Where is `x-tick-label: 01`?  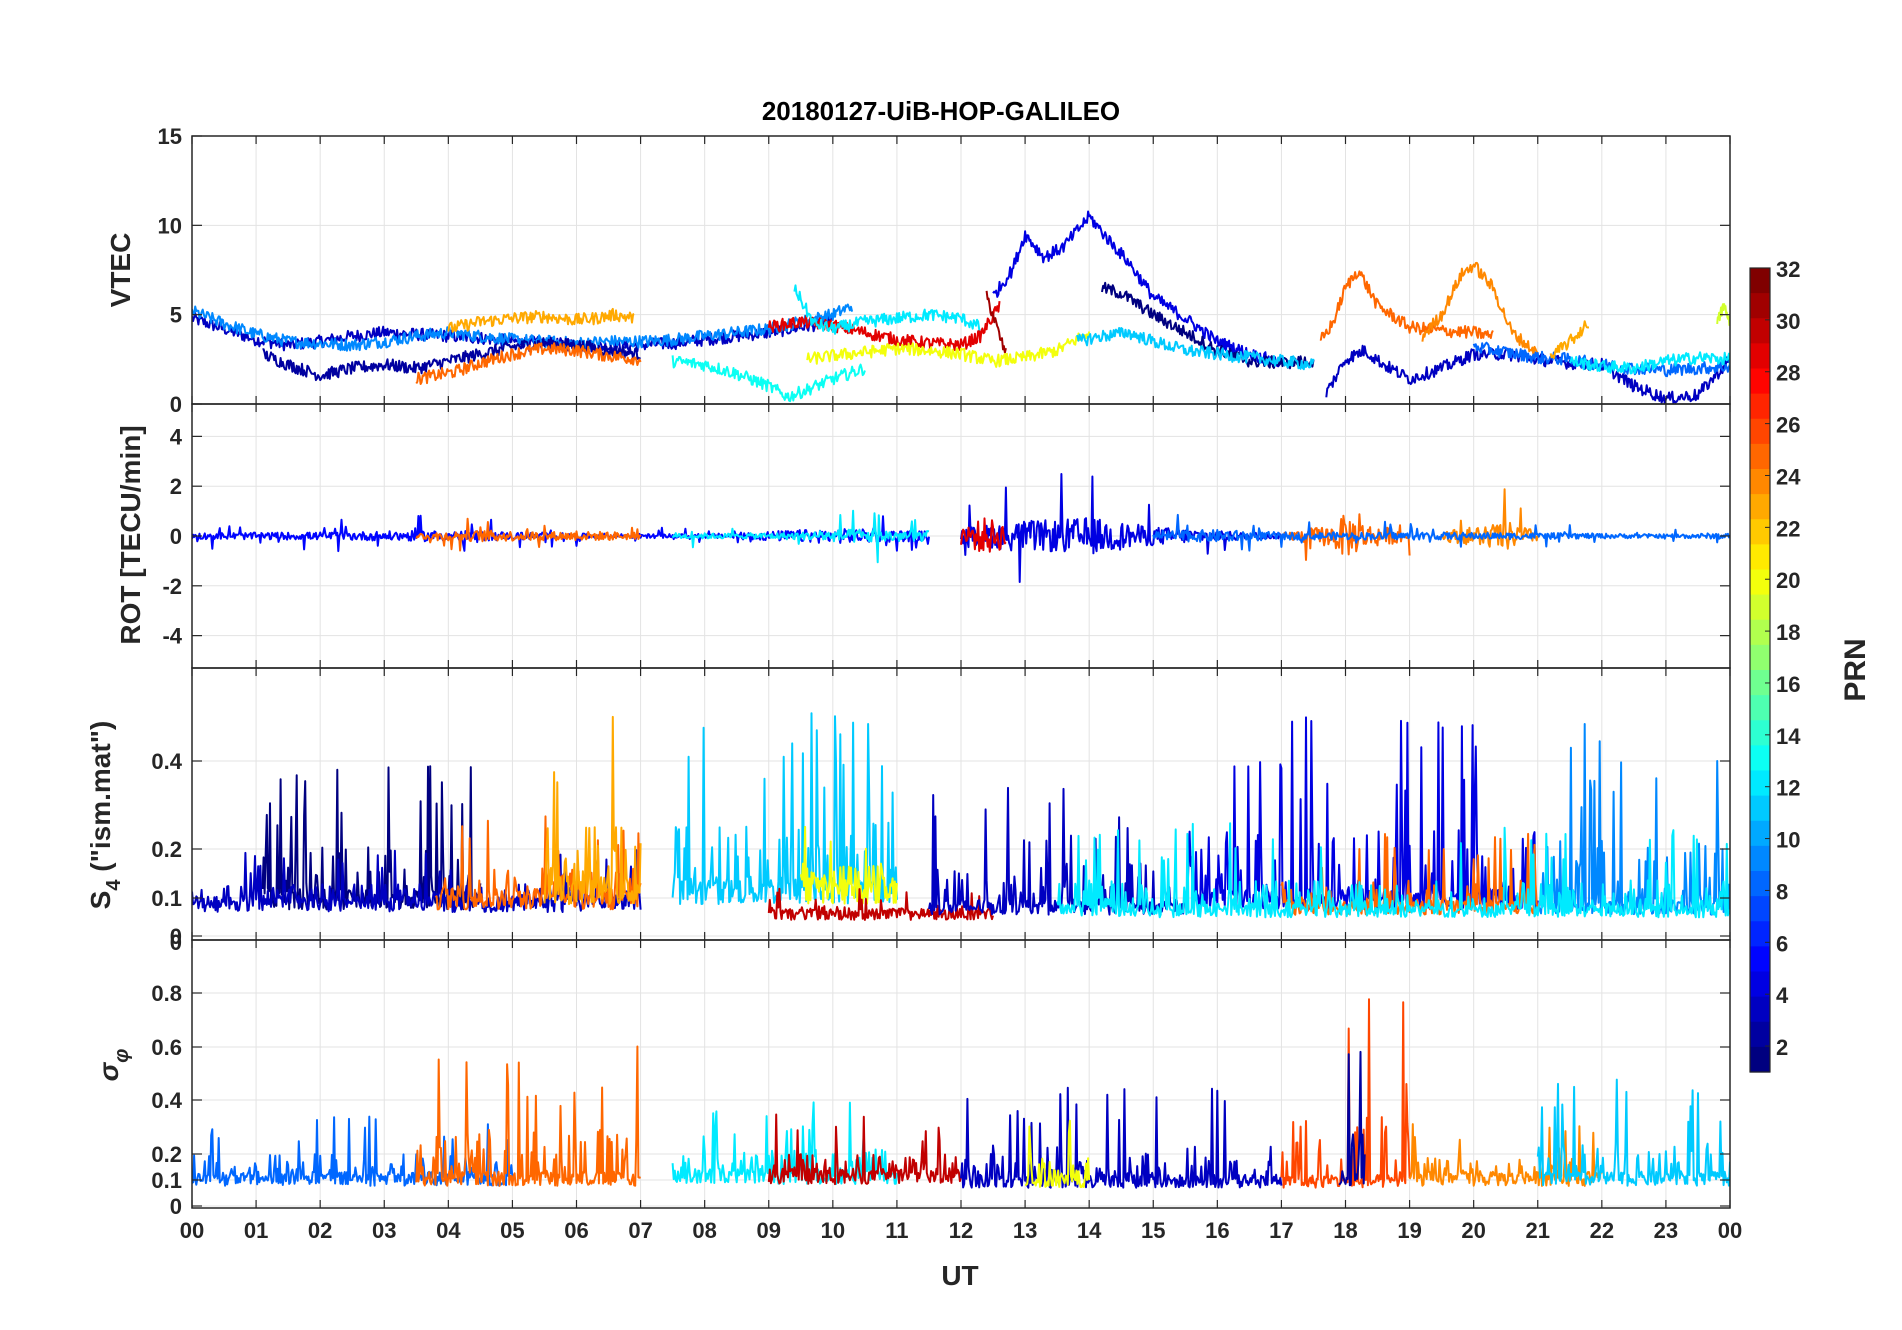 x-tick-label: 01 is located at coordinates (256, 1230).